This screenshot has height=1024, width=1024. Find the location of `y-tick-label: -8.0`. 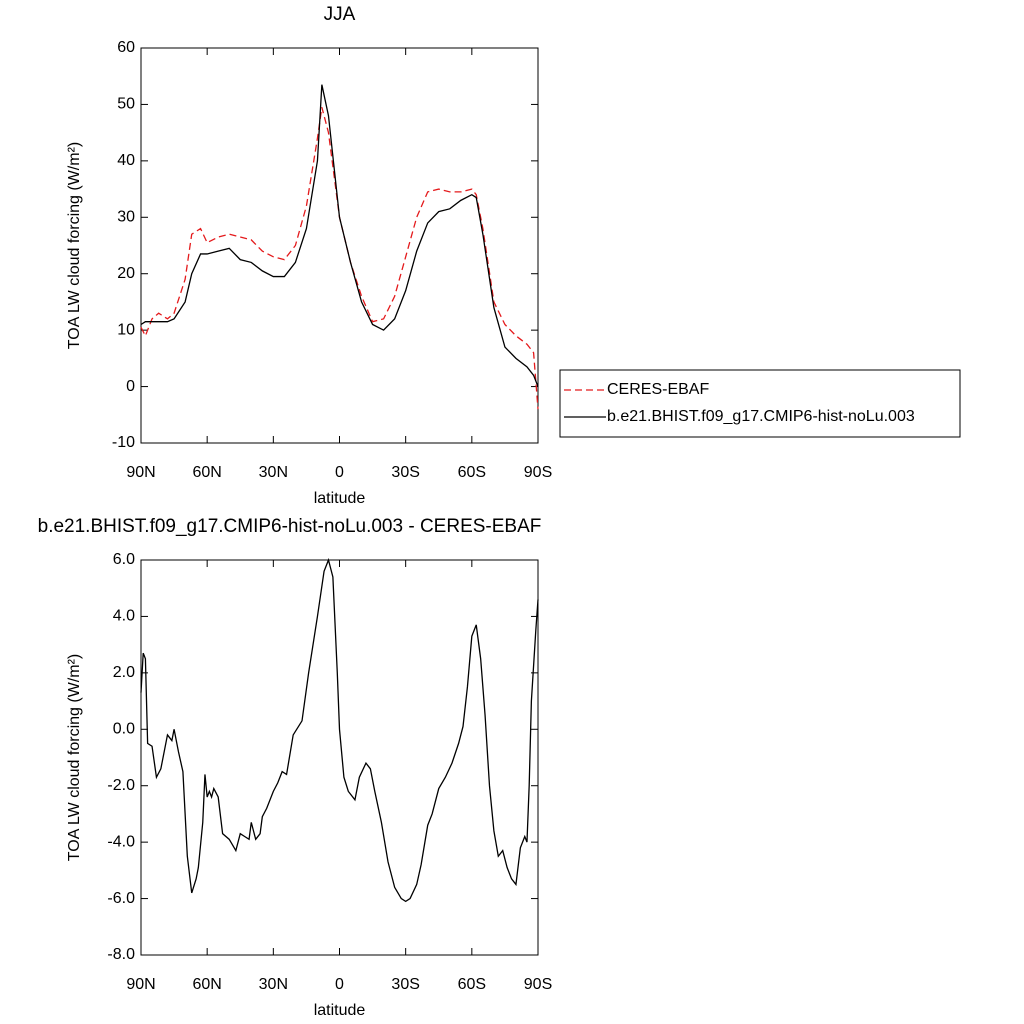

y-tick-label: -8.0 is located at coordinates (121, 954).